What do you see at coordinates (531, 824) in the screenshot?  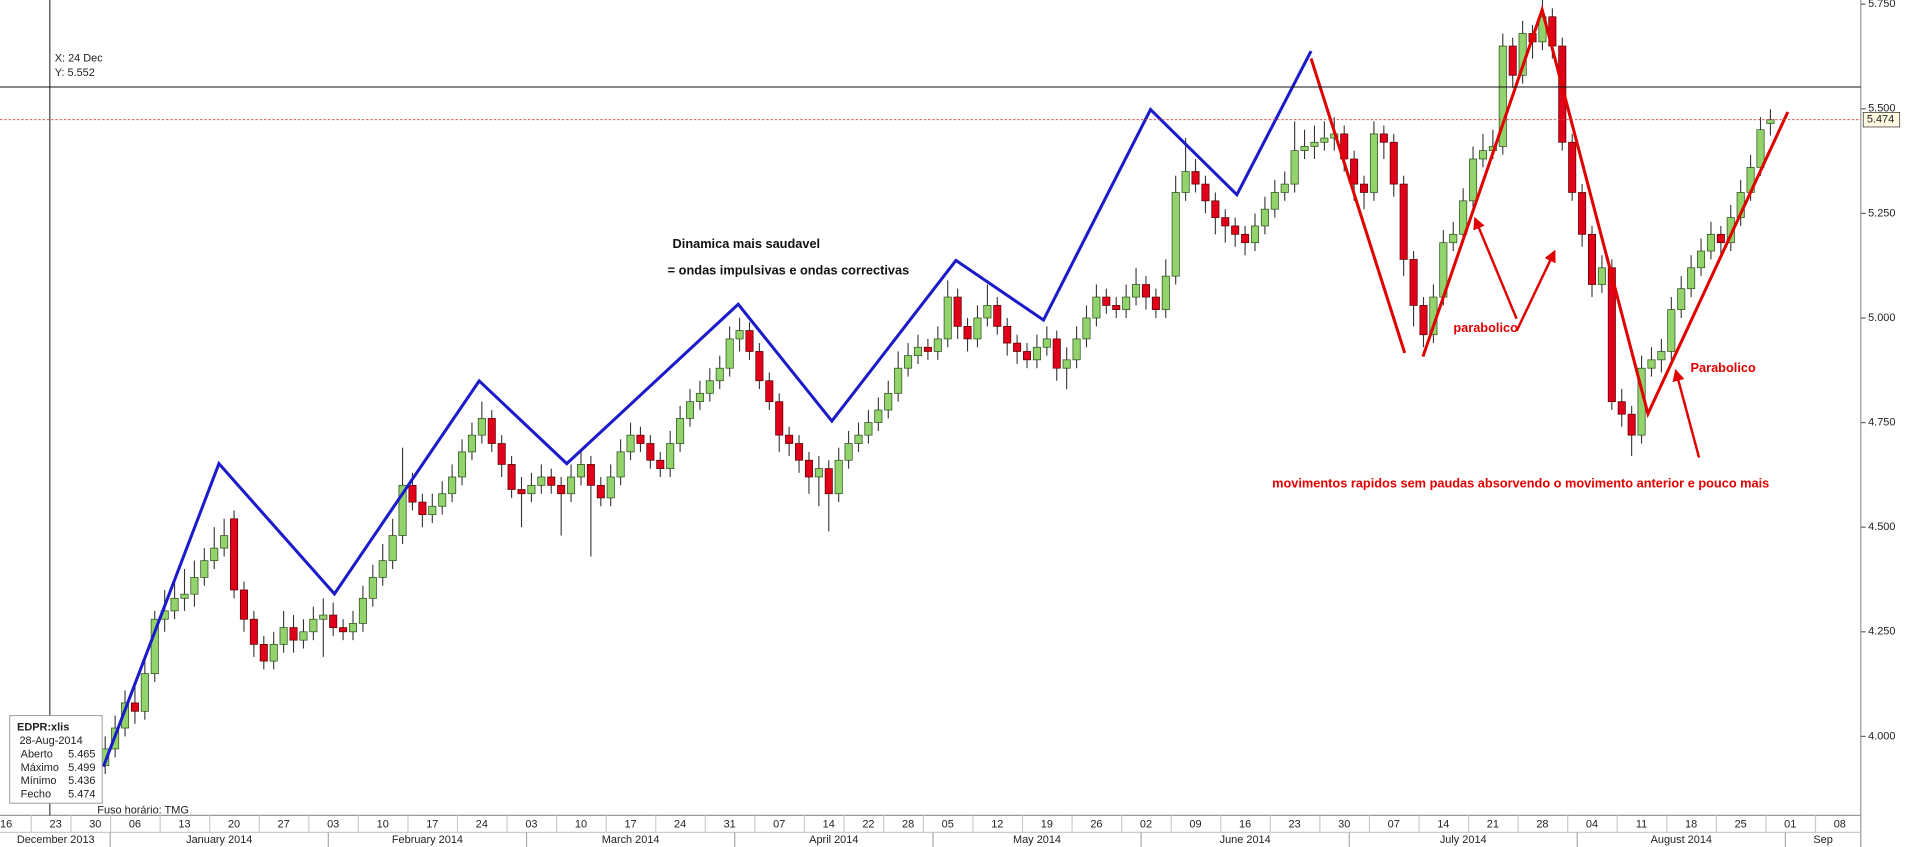 I see `x-tick-label: 03` at bounding box center [531, 824].